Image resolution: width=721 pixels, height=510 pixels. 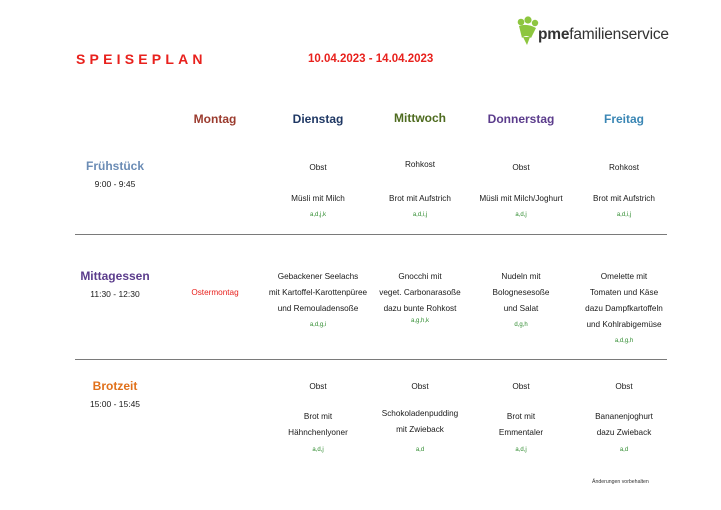 I want to click on snack-wednesday-item2: Schokoladenpudding mit Zwieback, so click(x=420, y=421).